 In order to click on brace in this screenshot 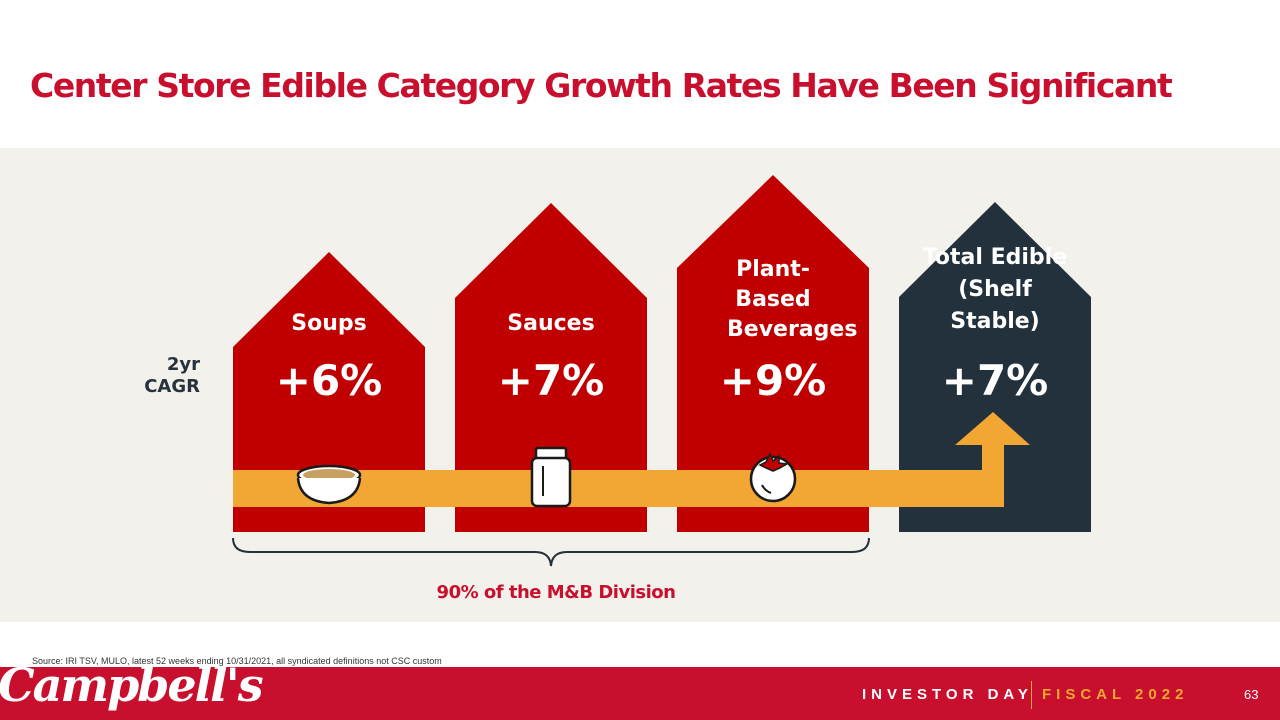, I will do `click(551, 552)`.